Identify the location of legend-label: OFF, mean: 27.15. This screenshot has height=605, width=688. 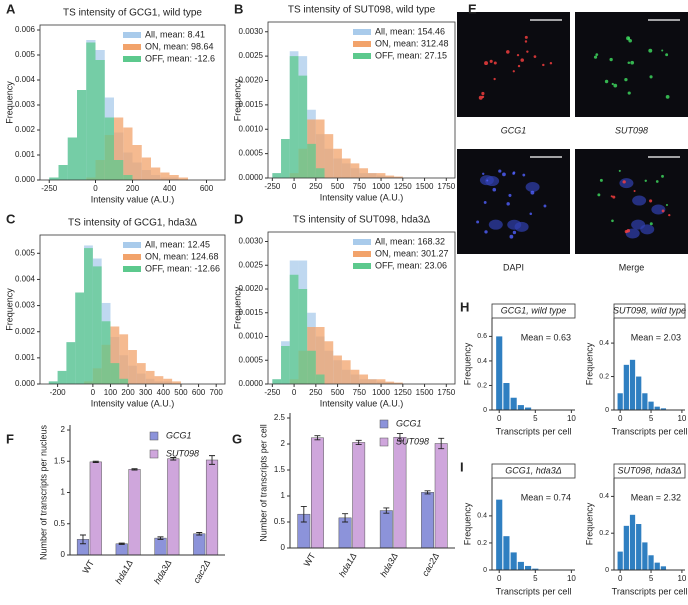
(411, 55).